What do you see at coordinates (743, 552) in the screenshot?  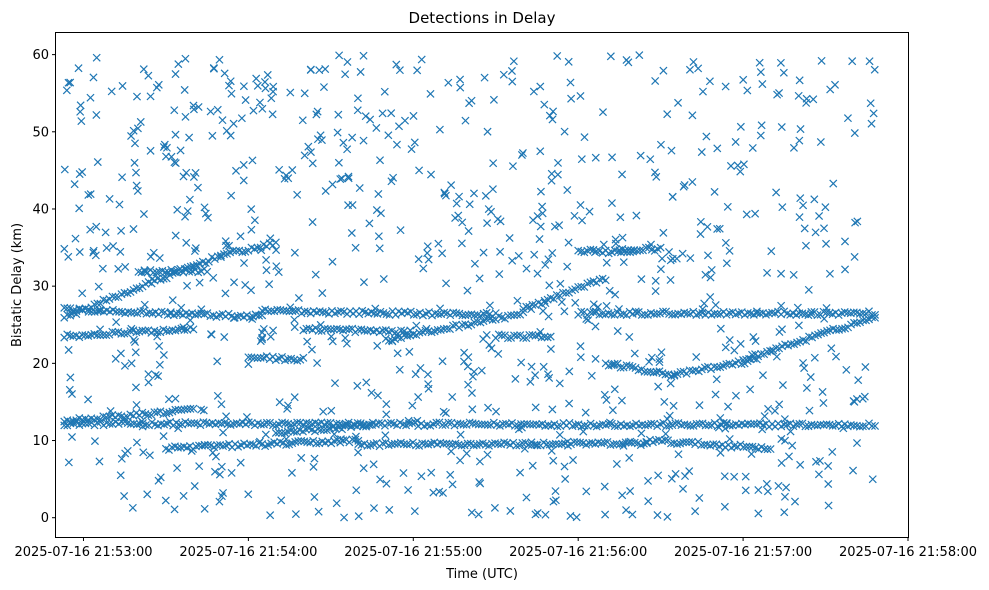 I see `x-tick-label: 2025-07-16 21:57:00` at bounding box center [743, 552].